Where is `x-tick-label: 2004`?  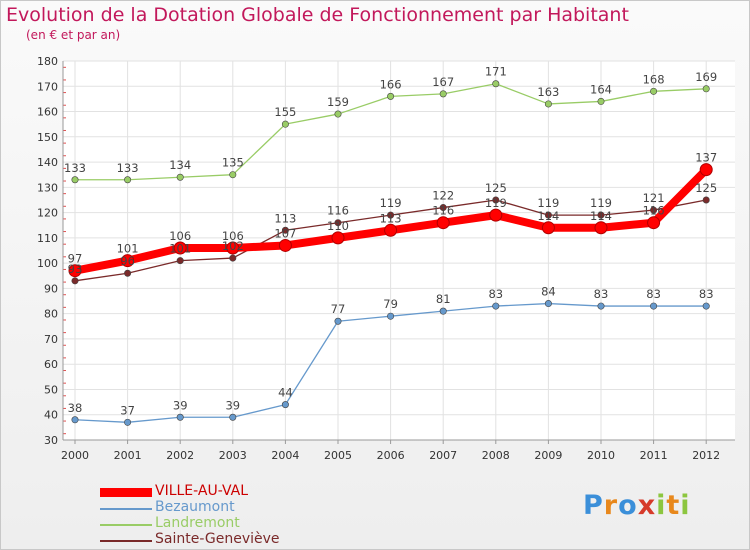 x-tick-label: 2004 is located at coordinates (285, 455).